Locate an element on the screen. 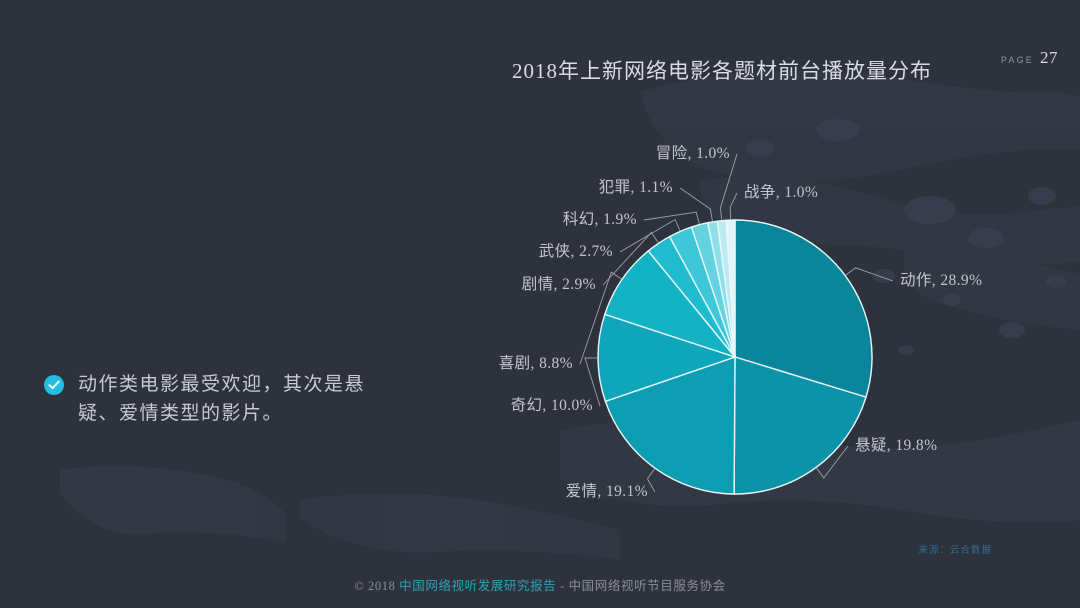  pie-slice-爱情 is located at coordinates (670, 425).